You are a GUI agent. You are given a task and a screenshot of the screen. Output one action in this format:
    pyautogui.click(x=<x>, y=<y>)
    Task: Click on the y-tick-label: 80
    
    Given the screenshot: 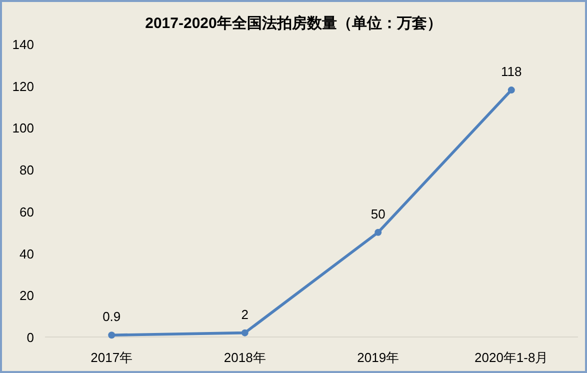 What is the action you would take?
    pyautogui.click(x=27, y=170)
    